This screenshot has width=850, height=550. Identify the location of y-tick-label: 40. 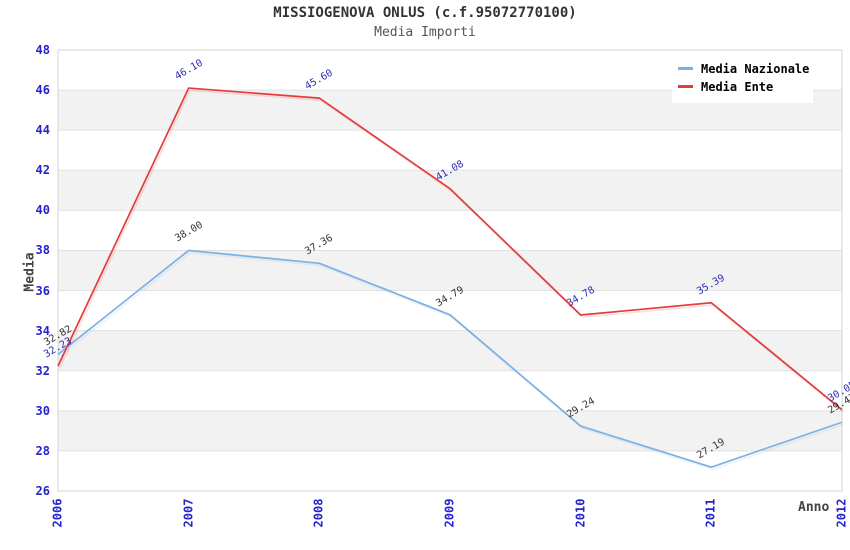
(42, 210).